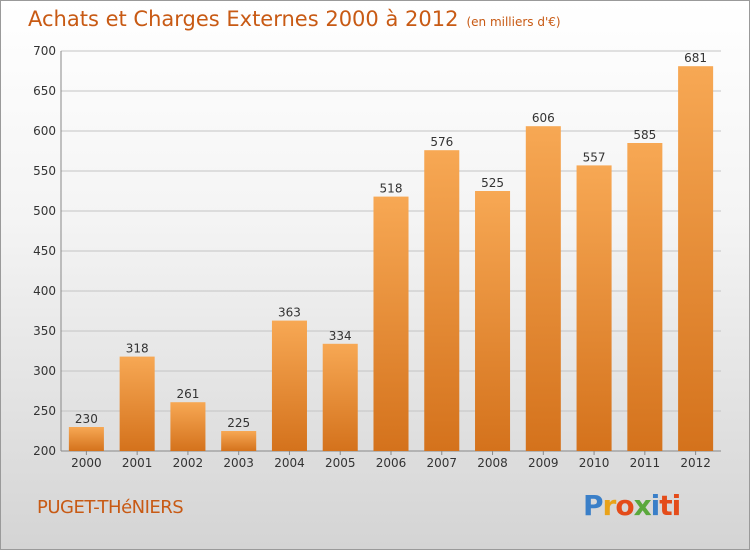 The image size is (750, 550). Describe the element at coordinates (645, 463) in the screenshot. I see `x-tick-label: 2011` at that location.